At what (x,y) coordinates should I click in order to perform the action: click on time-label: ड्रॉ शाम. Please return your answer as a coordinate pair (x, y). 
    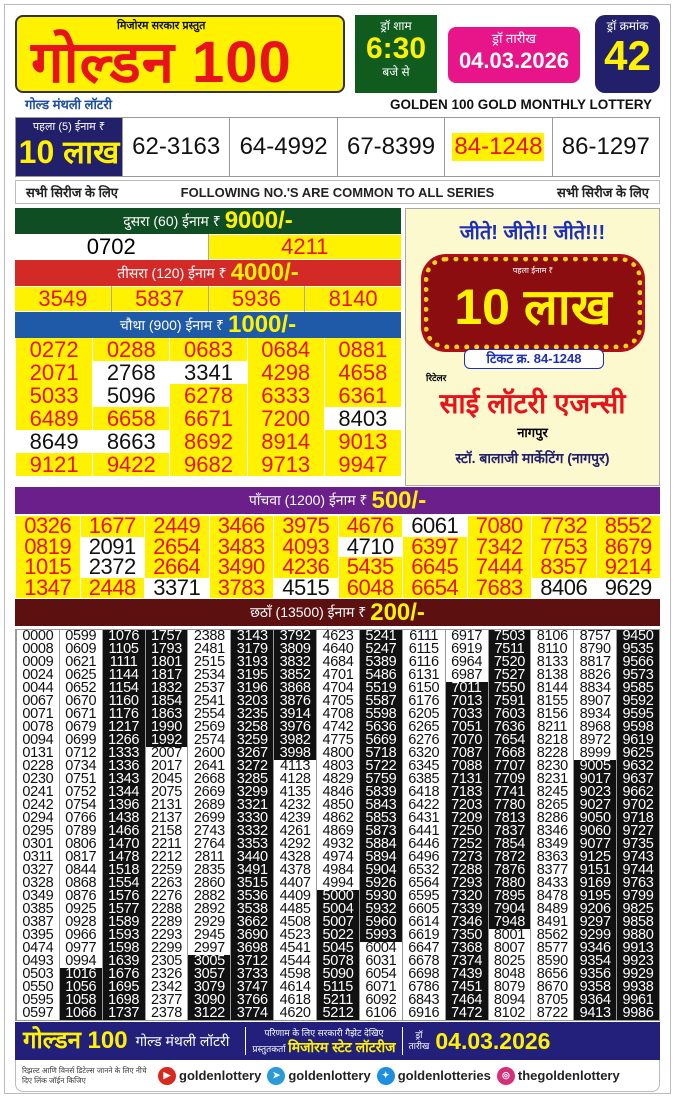
    Looking at the image, I should click on (396, 26).